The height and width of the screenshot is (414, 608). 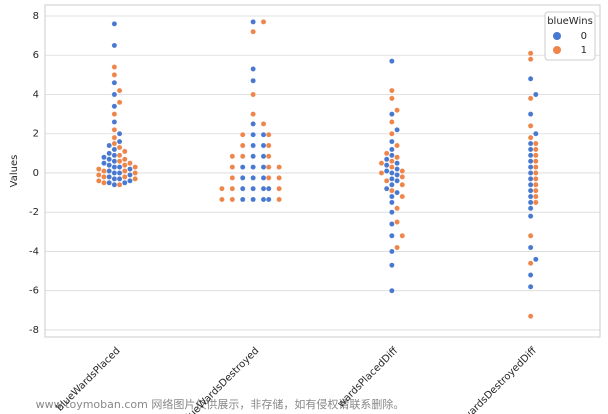 I want to click on x-tick-label: wardsDestroyedDiff, so click(x=500, y=379).